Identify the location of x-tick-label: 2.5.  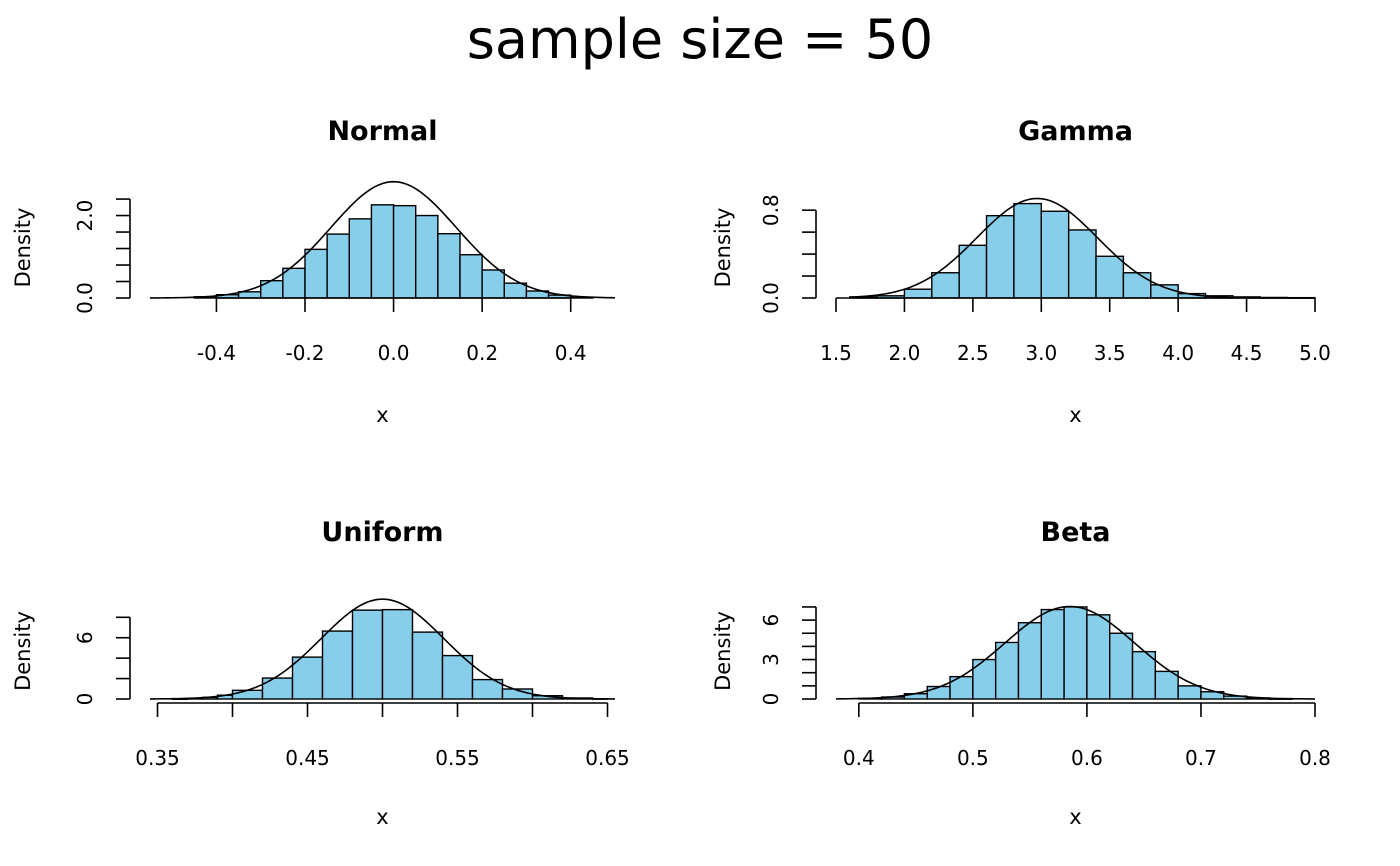
(973, 353).